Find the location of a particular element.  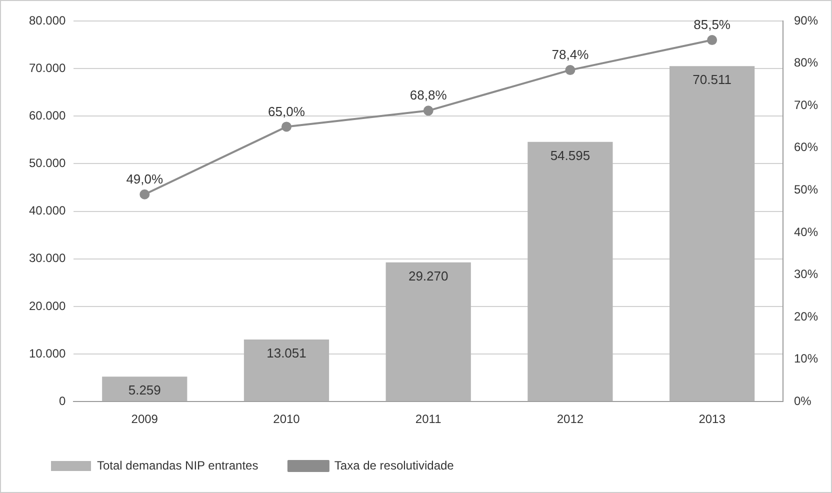

y-tick-label: 80.000 is located at coordinates (47, 20).